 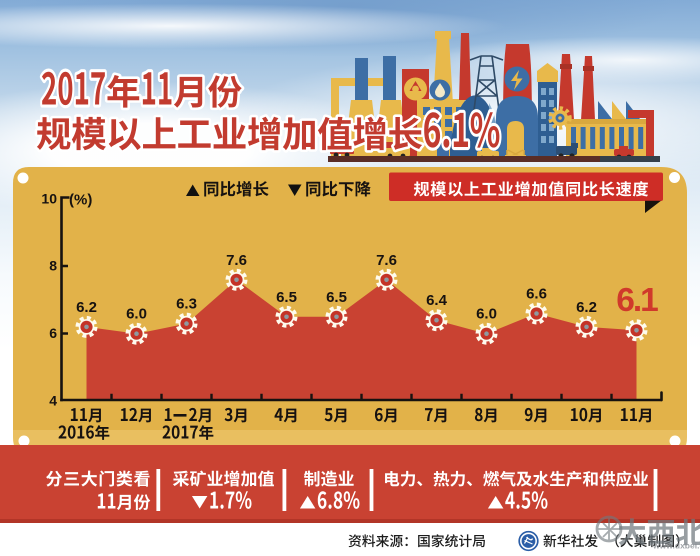 I want to click on svg-text: 6.1, so click(x=637, y=300).